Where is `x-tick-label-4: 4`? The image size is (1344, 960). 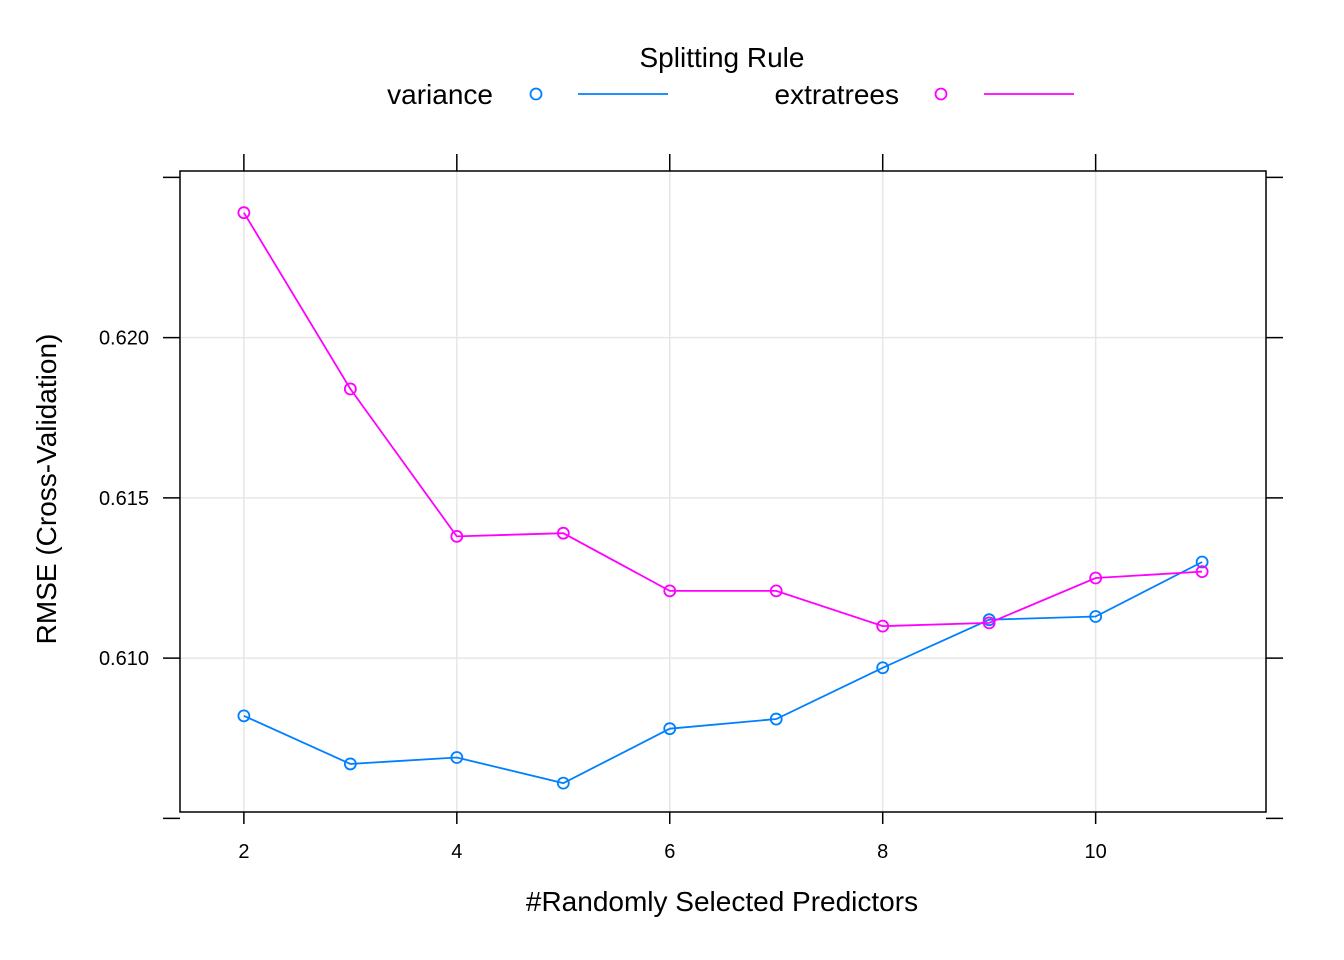
x-tick-label-4: 4 is located at coordinates (456, 852).